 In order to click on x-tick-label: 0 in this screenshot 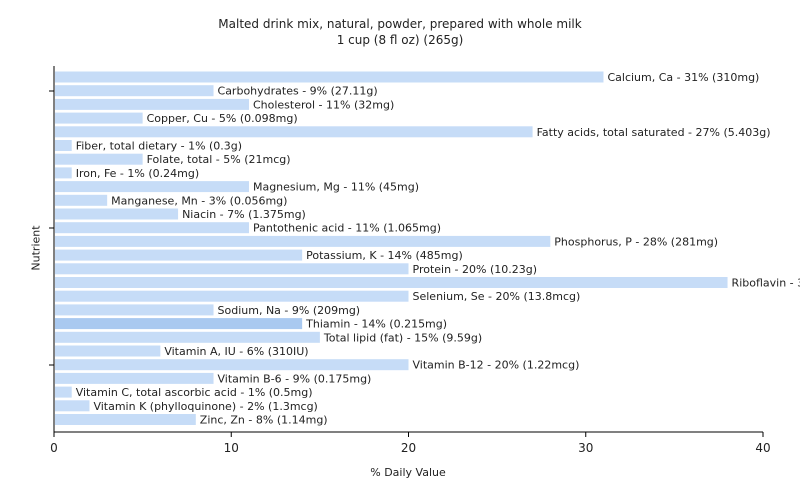, I will do `click(54, 448)`.